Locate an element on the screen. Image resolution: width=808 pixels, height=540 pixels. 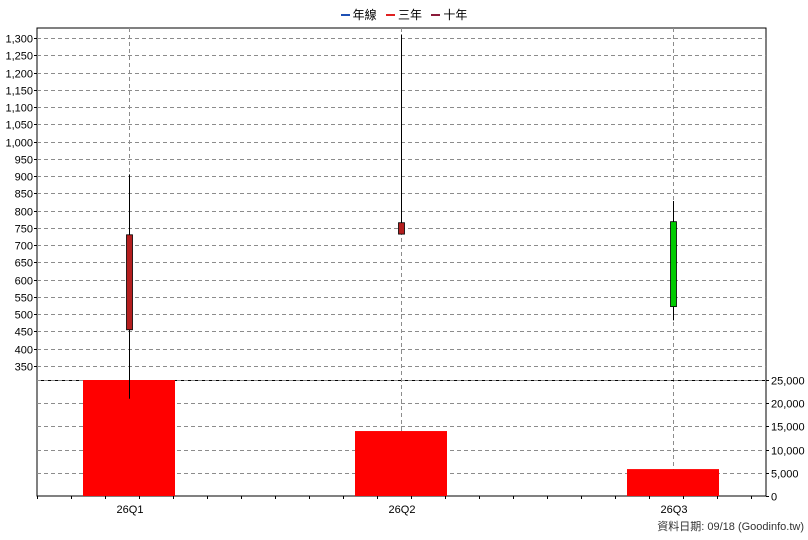
volume-tick-label: 0 is located at coordinates (774, 498).